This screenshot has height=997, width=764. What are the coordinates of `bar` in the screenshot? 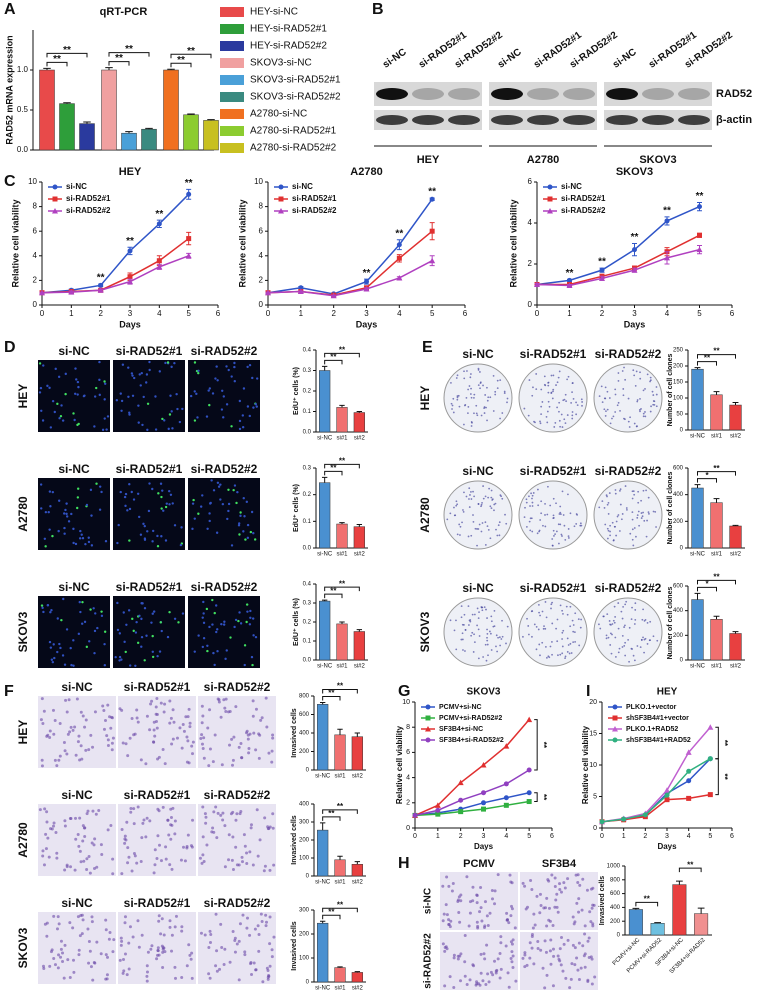 It's located at (716, 640).